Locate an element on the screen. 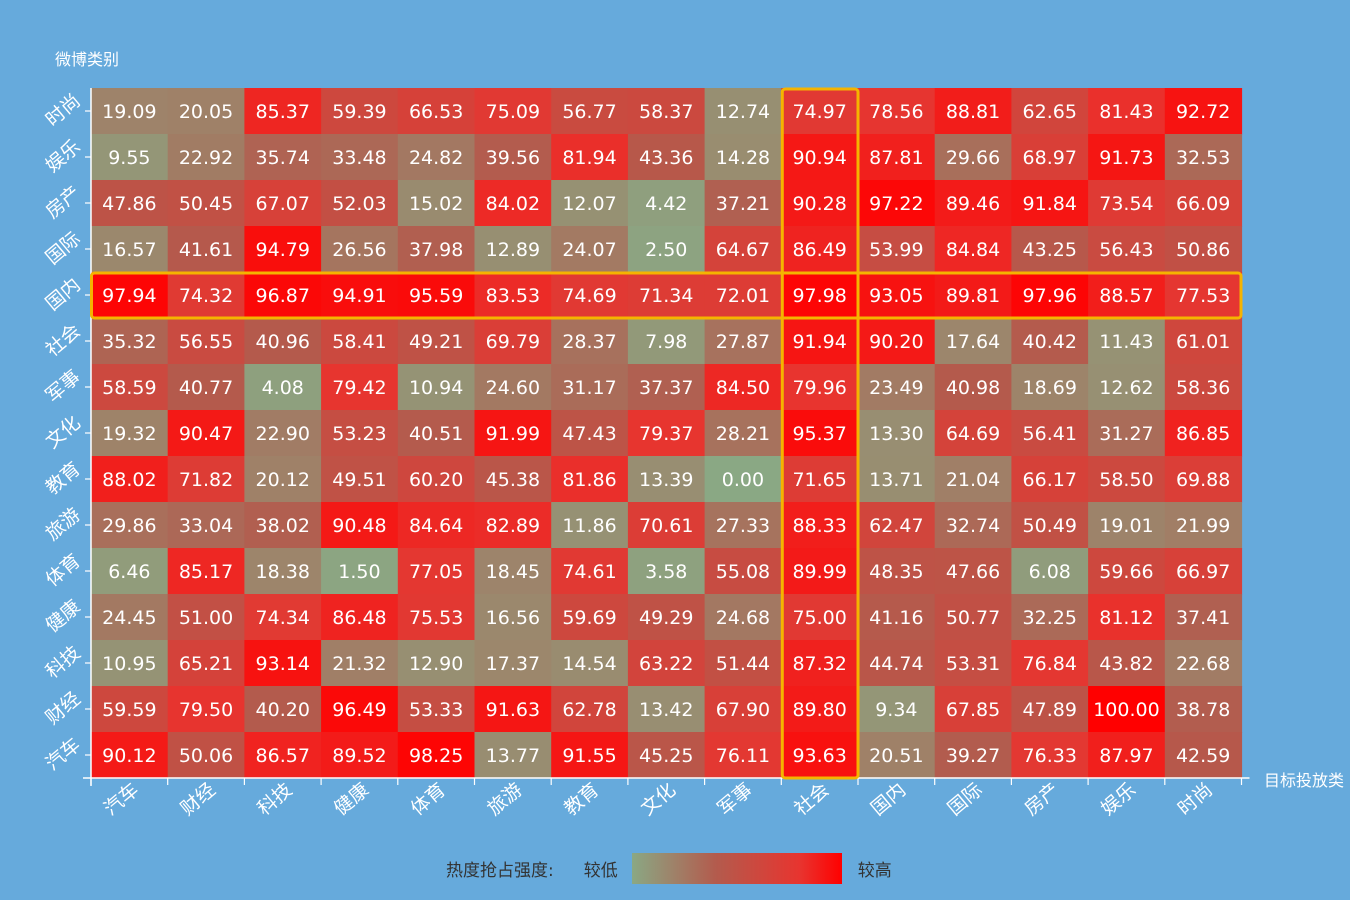 This screenshot has width=1350, height=900. y-tick-label: 科技 is located at coordinates (63, 662).